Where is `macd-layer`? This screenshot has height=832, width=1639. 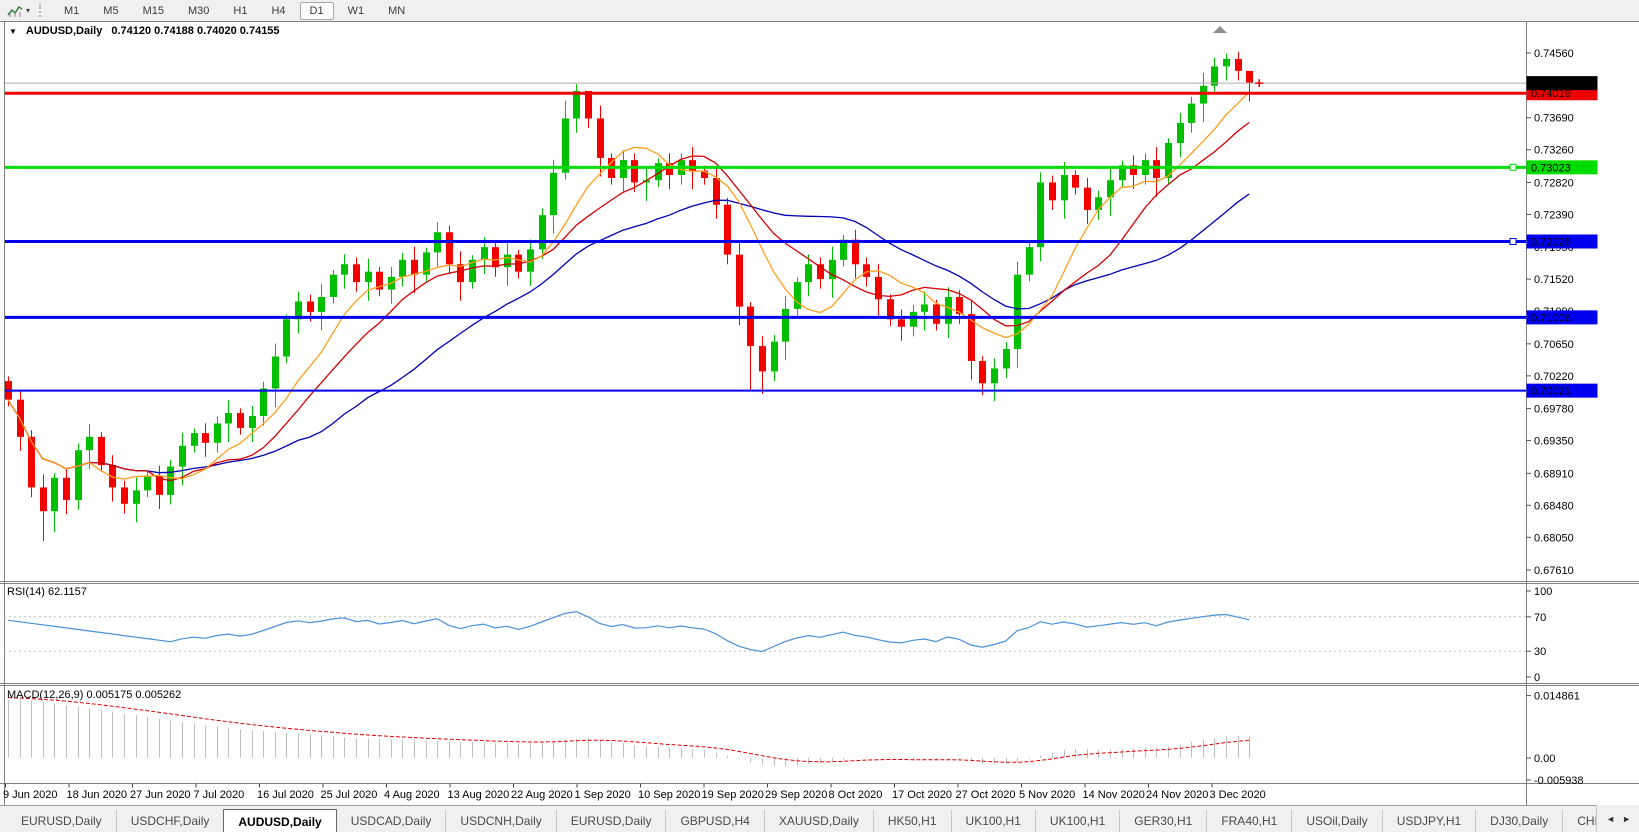
macd-layer is located at coordinates (628, 732).